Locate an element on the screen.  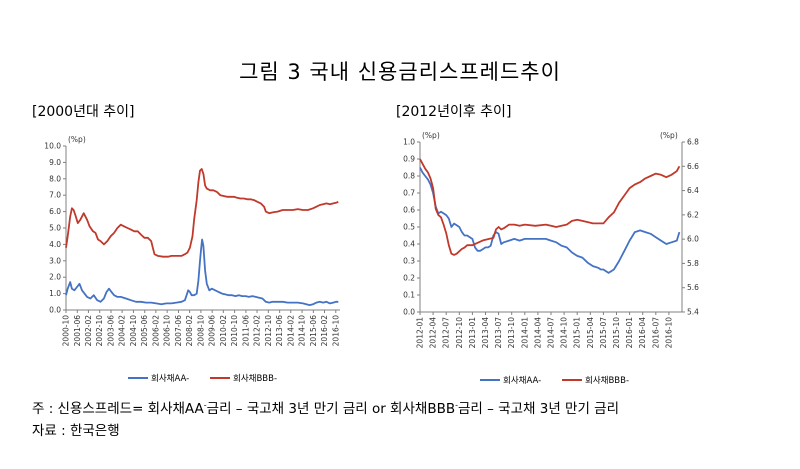
x-tick-label: 2012-01 is located at coordinates (420, 333).